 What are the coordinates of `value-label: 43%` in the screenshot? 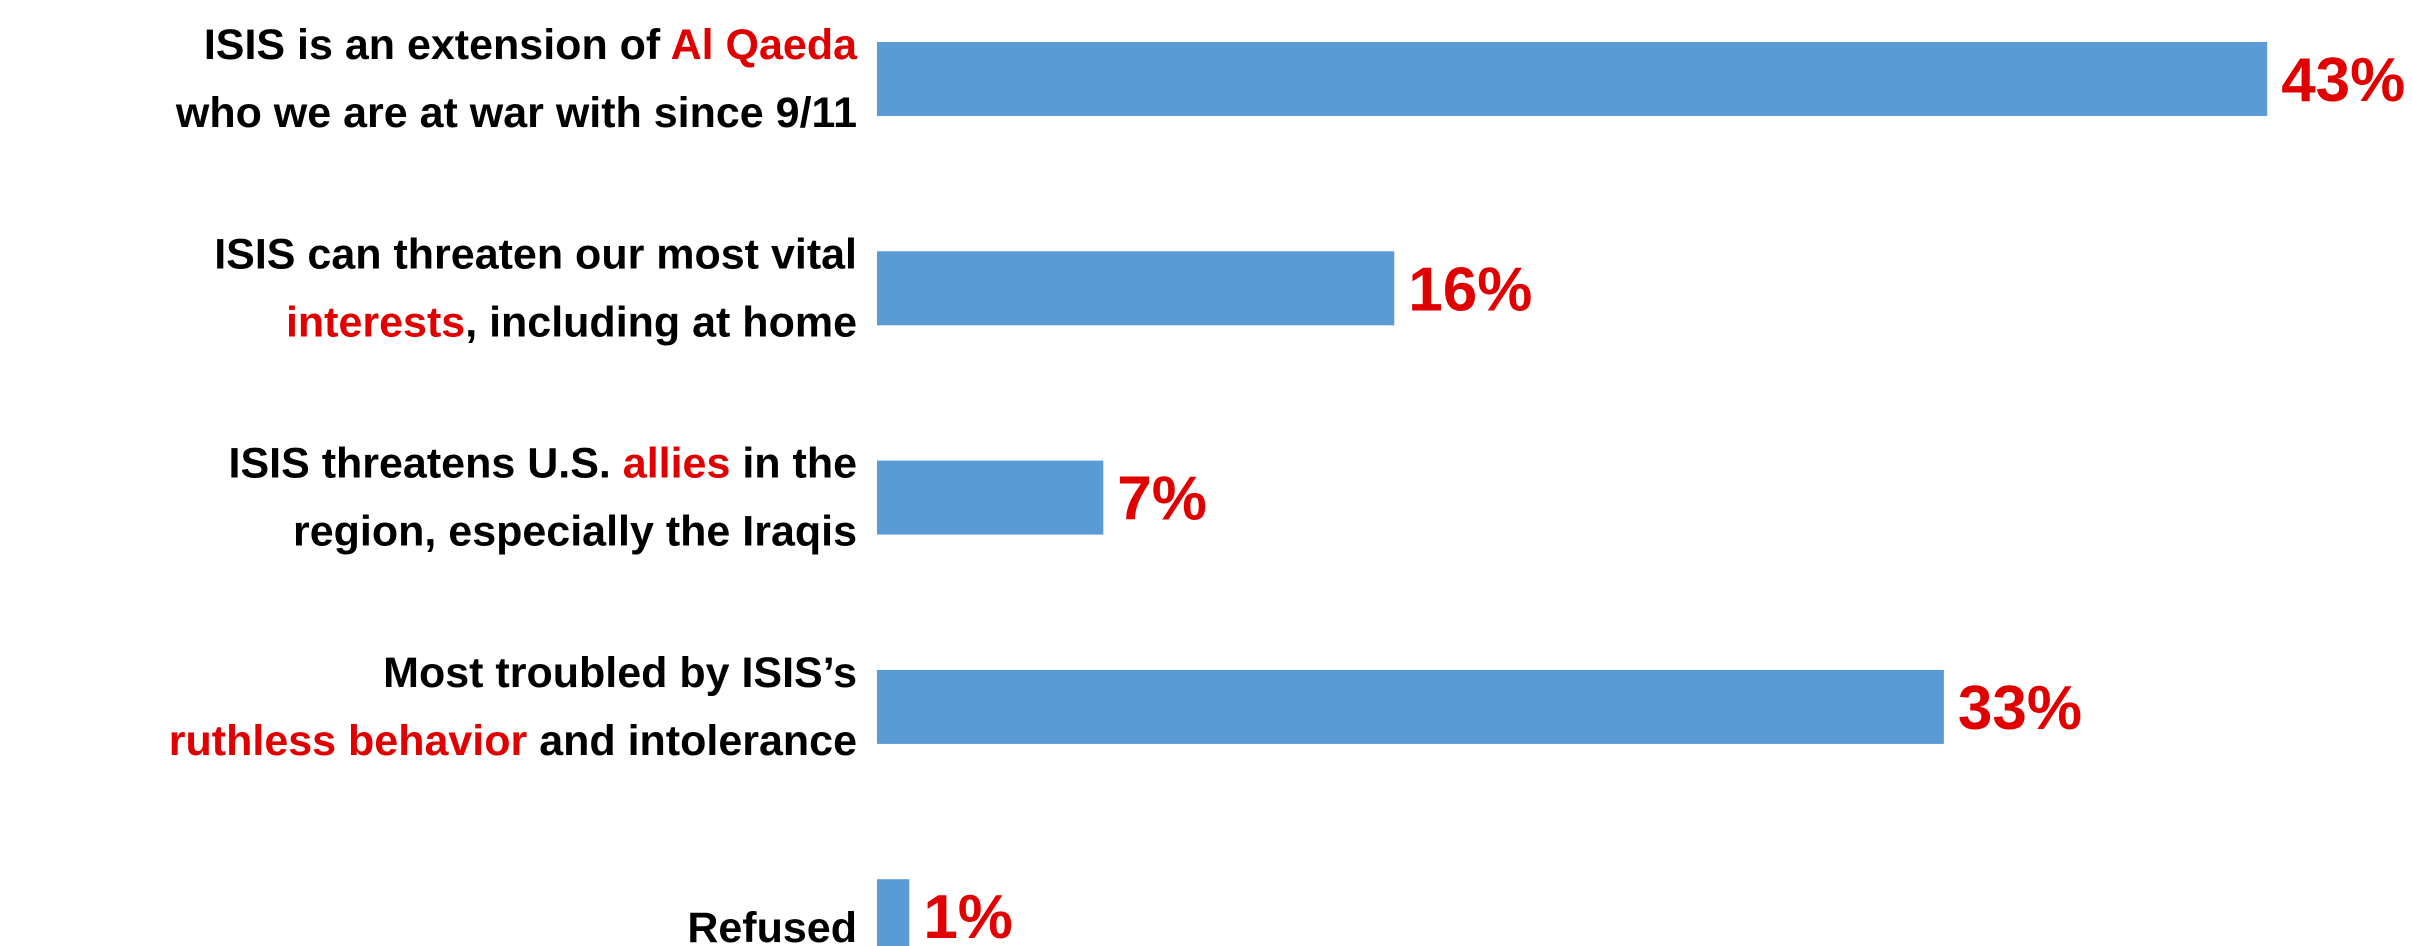 It's located at (2343, 80).